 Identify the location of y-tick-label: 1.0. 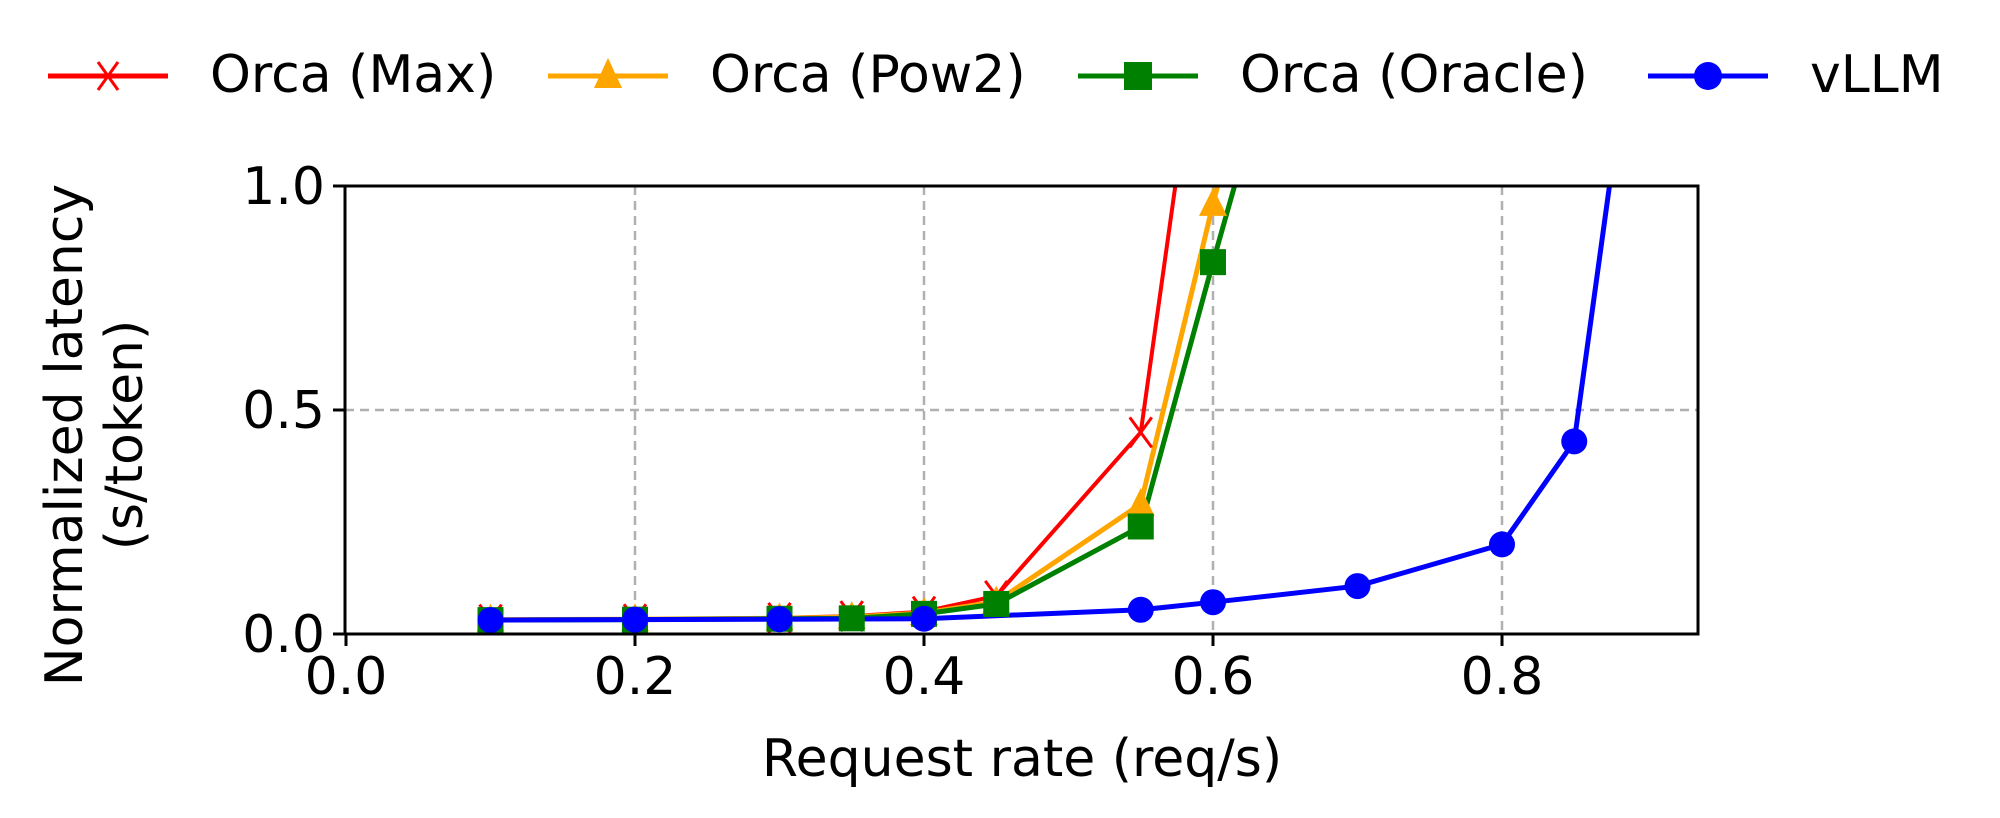
(283, 187).